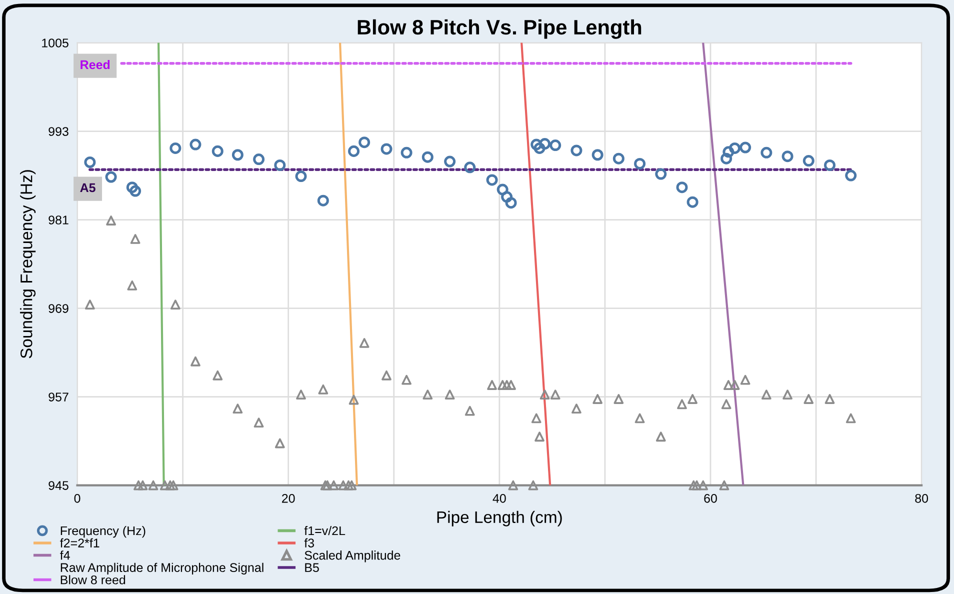 The width and height of the screenshot is (954, 594). Describe the element at coordinates (499, 518) in the screenshot. I see `x-axis-title: Pipe Length (cm)` at that location.